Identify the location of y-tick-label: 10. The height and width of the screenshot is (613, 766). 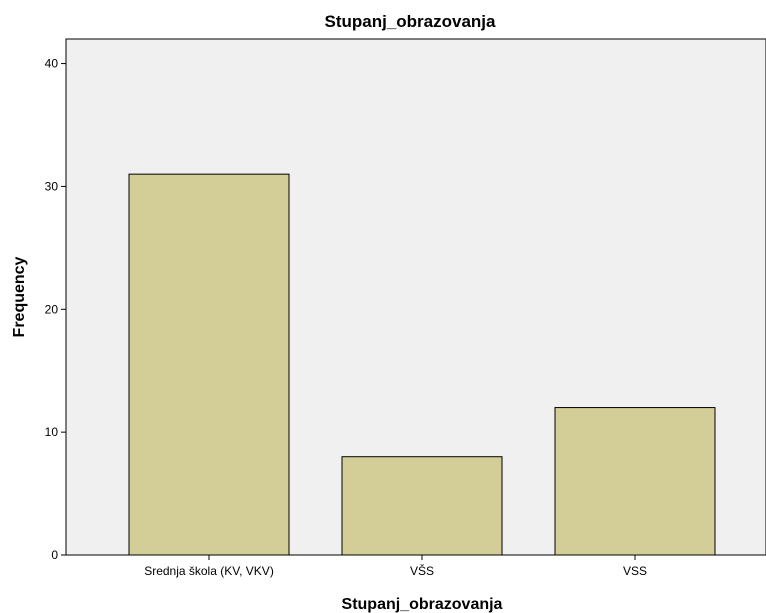
(52, 432).